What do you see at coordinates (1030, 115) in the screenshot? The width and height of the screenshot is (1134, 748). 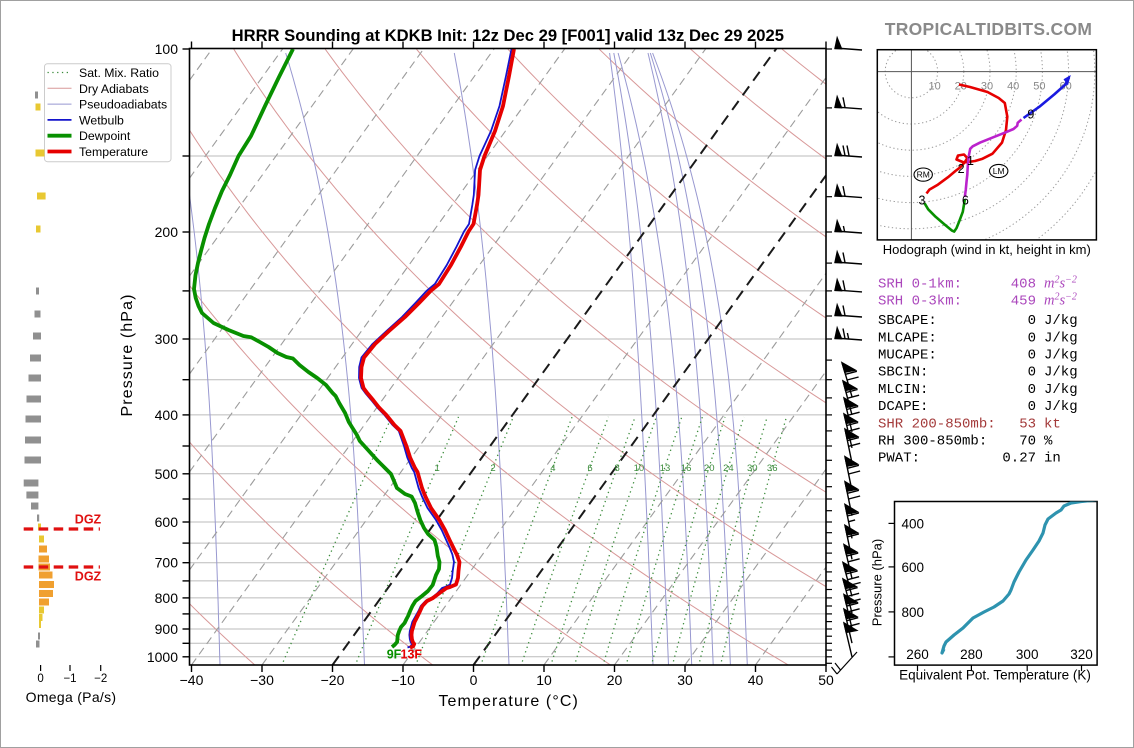 I see `svg-text: 9` at bounding box center [1030, 115].